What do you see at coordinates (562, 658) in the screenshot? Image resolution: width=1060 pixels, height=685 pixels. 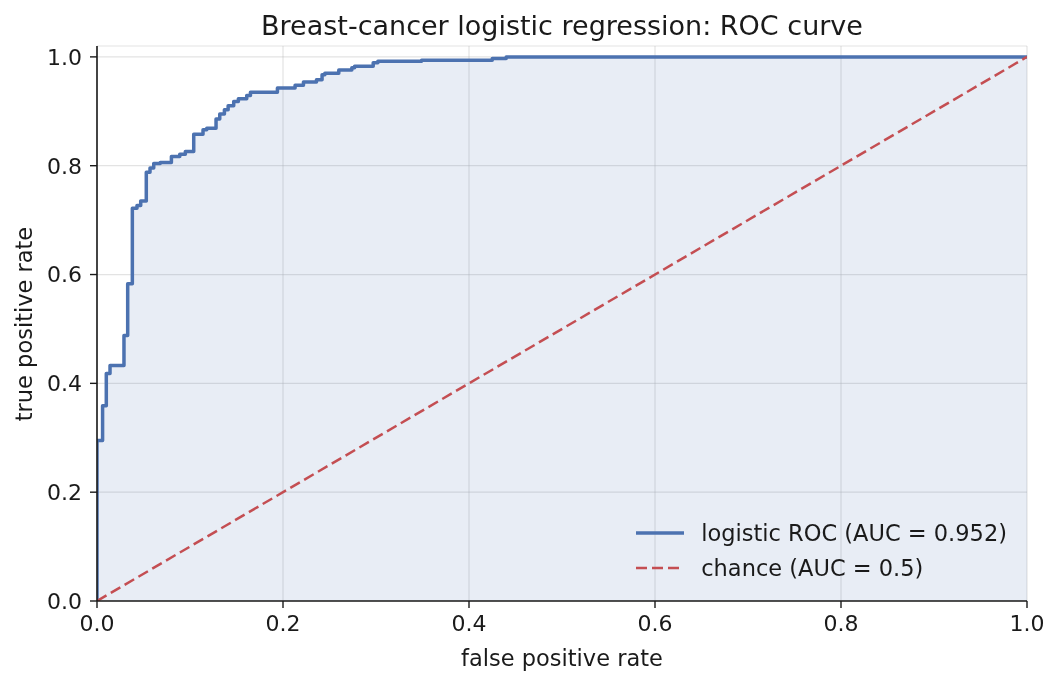 I see `x-axis-title: false positive rate` at bounding box center [562, 658].